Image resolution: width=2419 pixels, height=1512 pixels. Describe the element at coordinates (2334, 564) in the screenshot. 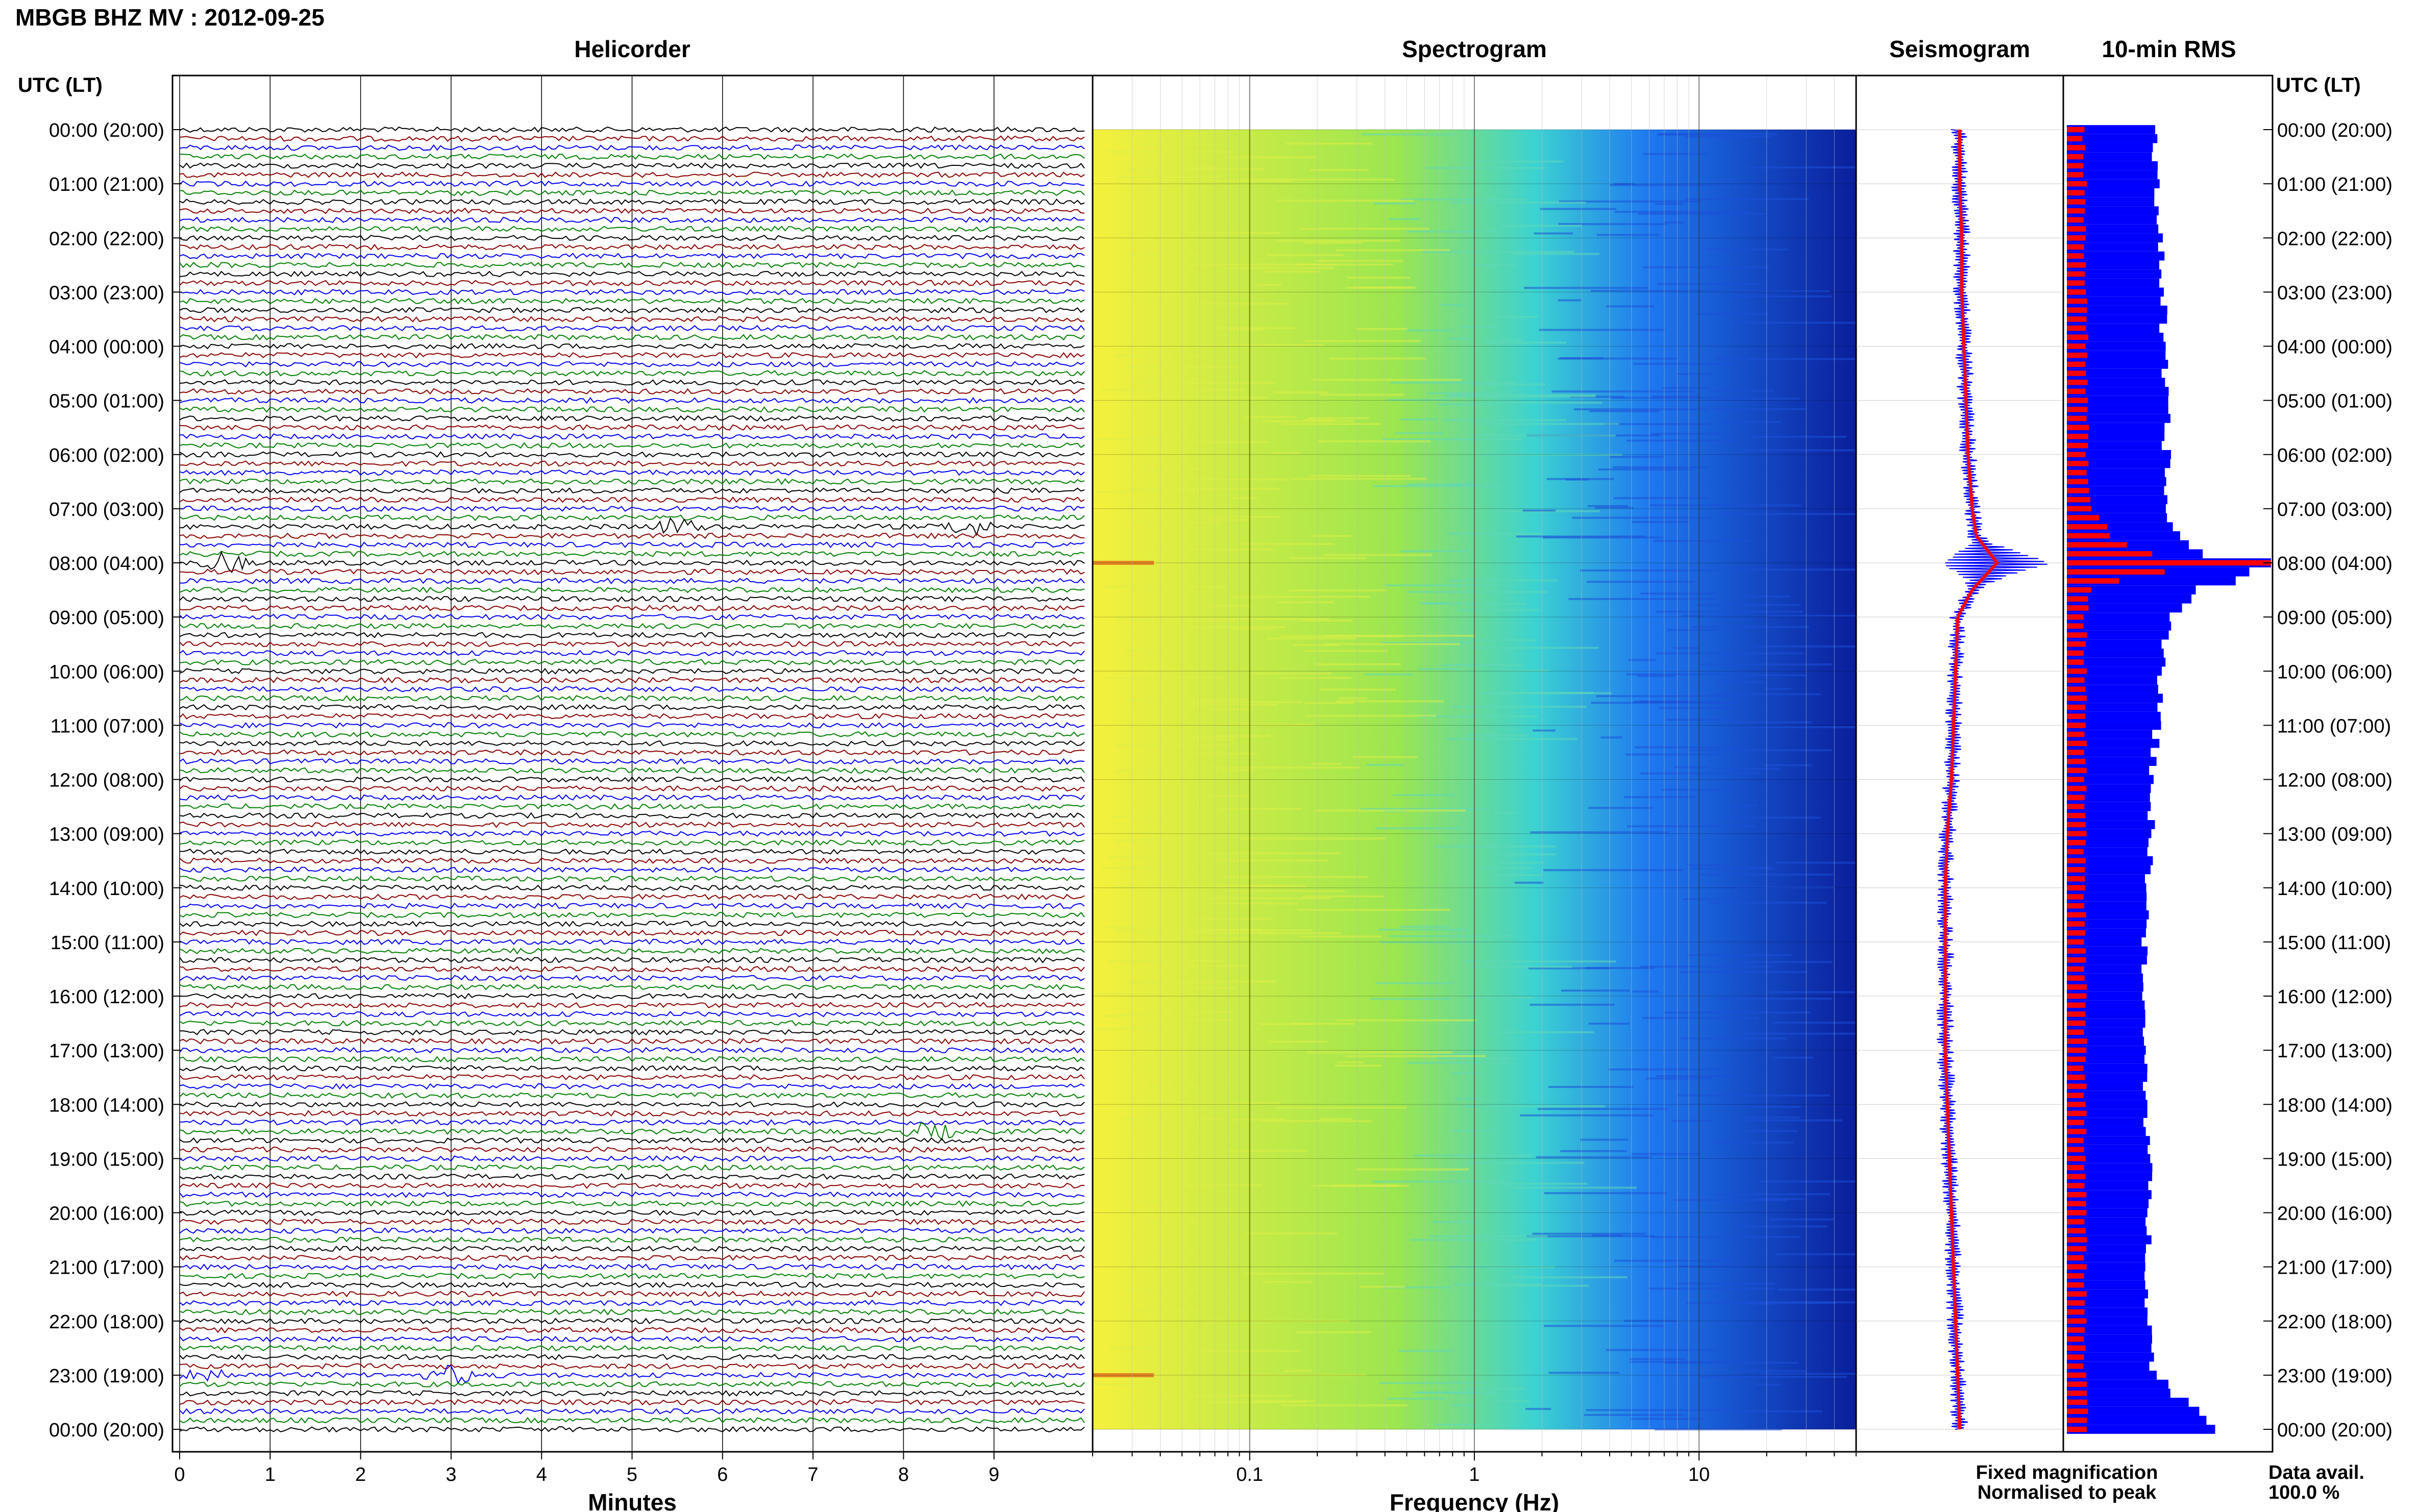

I see `time-tick-right: 08:00 (04:00)` at that location.